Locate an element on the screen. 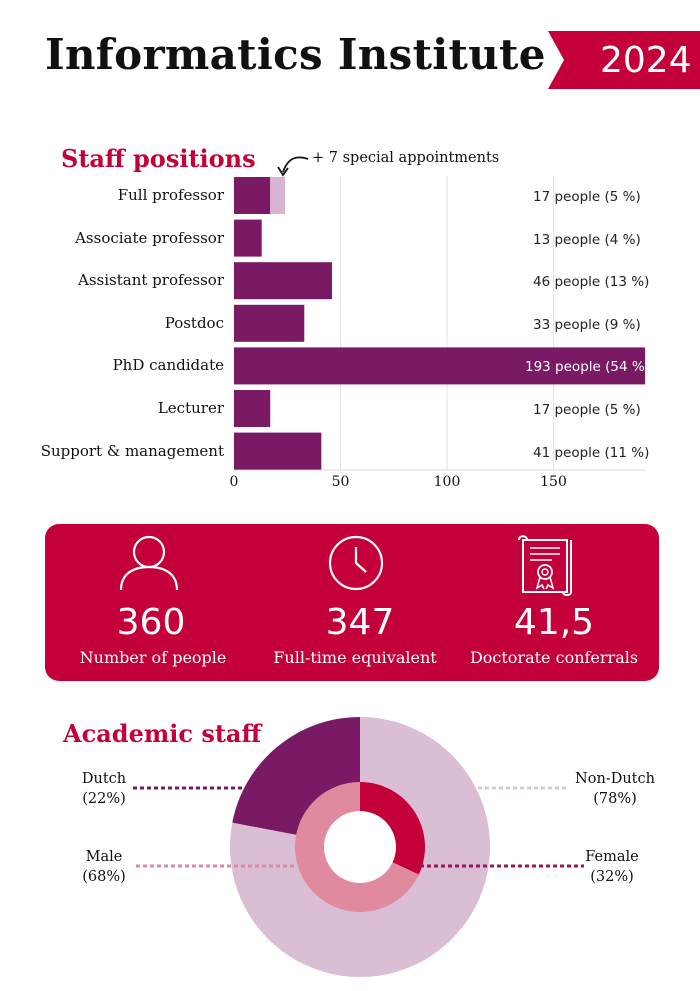  bar-chart-title: Staff positions is located at coordinates (158, 158).